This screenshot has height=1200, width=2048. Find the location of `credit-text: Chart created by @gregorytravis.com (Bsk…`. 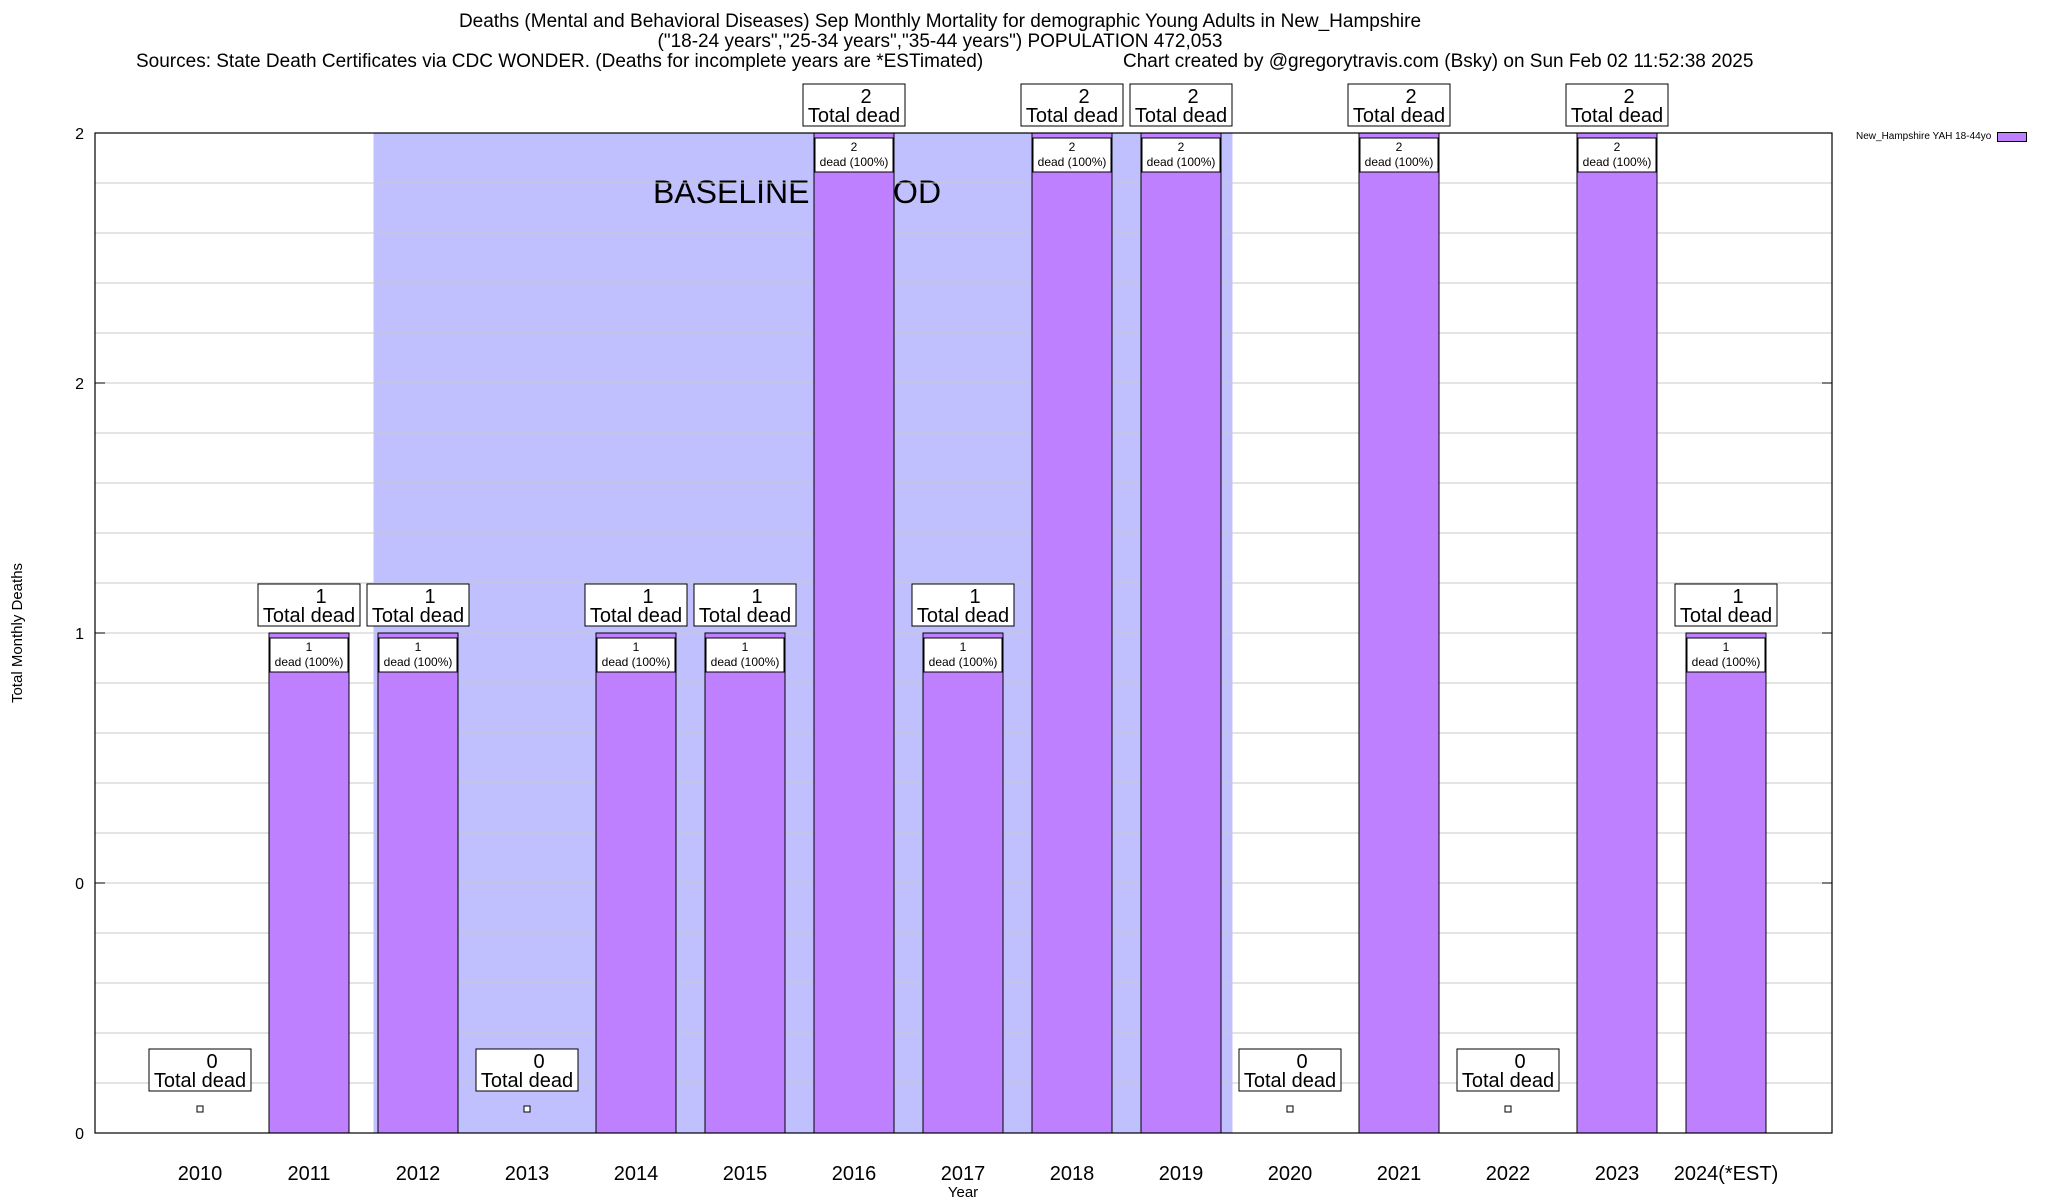

credit-text: Chart created by @gregorytravis.com (Bsk… is located at coordinates (1438, 61).